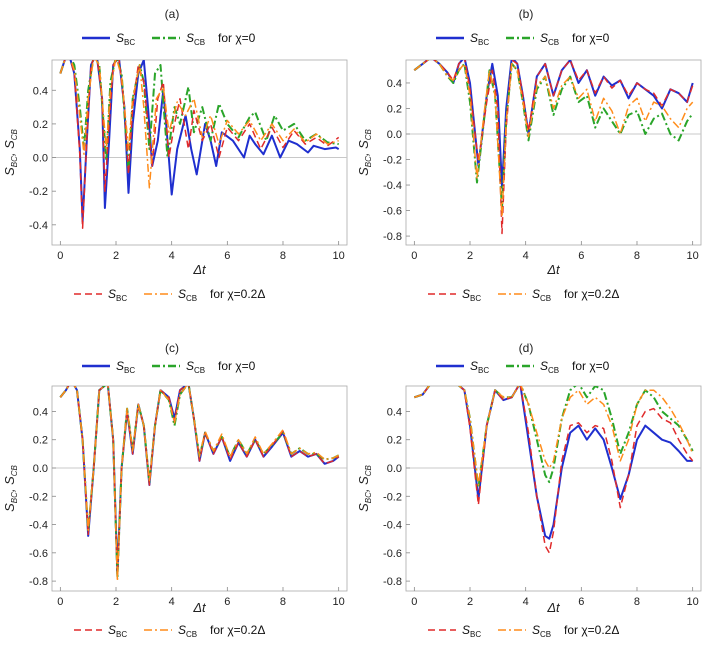 The width and height of the screenshot is (708, 660). What do you see at coordinates (116, 256) in the screenshot?
I see `panel-a-xtick-label: 2` at bounding box center [116, 256].